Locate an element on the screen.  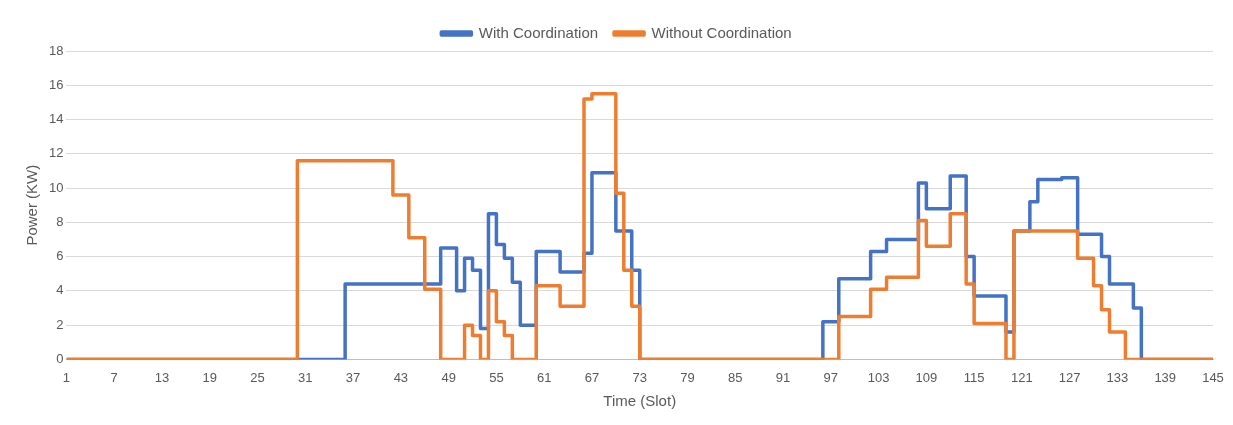
y-tick-label: 6 is located at coordinates (60, 256).